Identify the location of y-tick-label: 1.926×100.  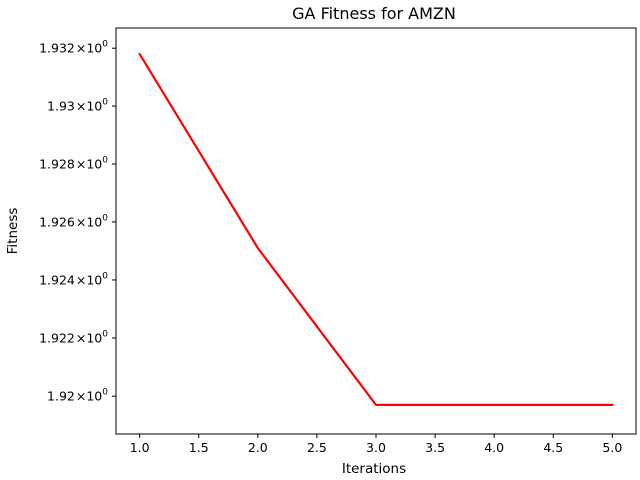
(73, 221).